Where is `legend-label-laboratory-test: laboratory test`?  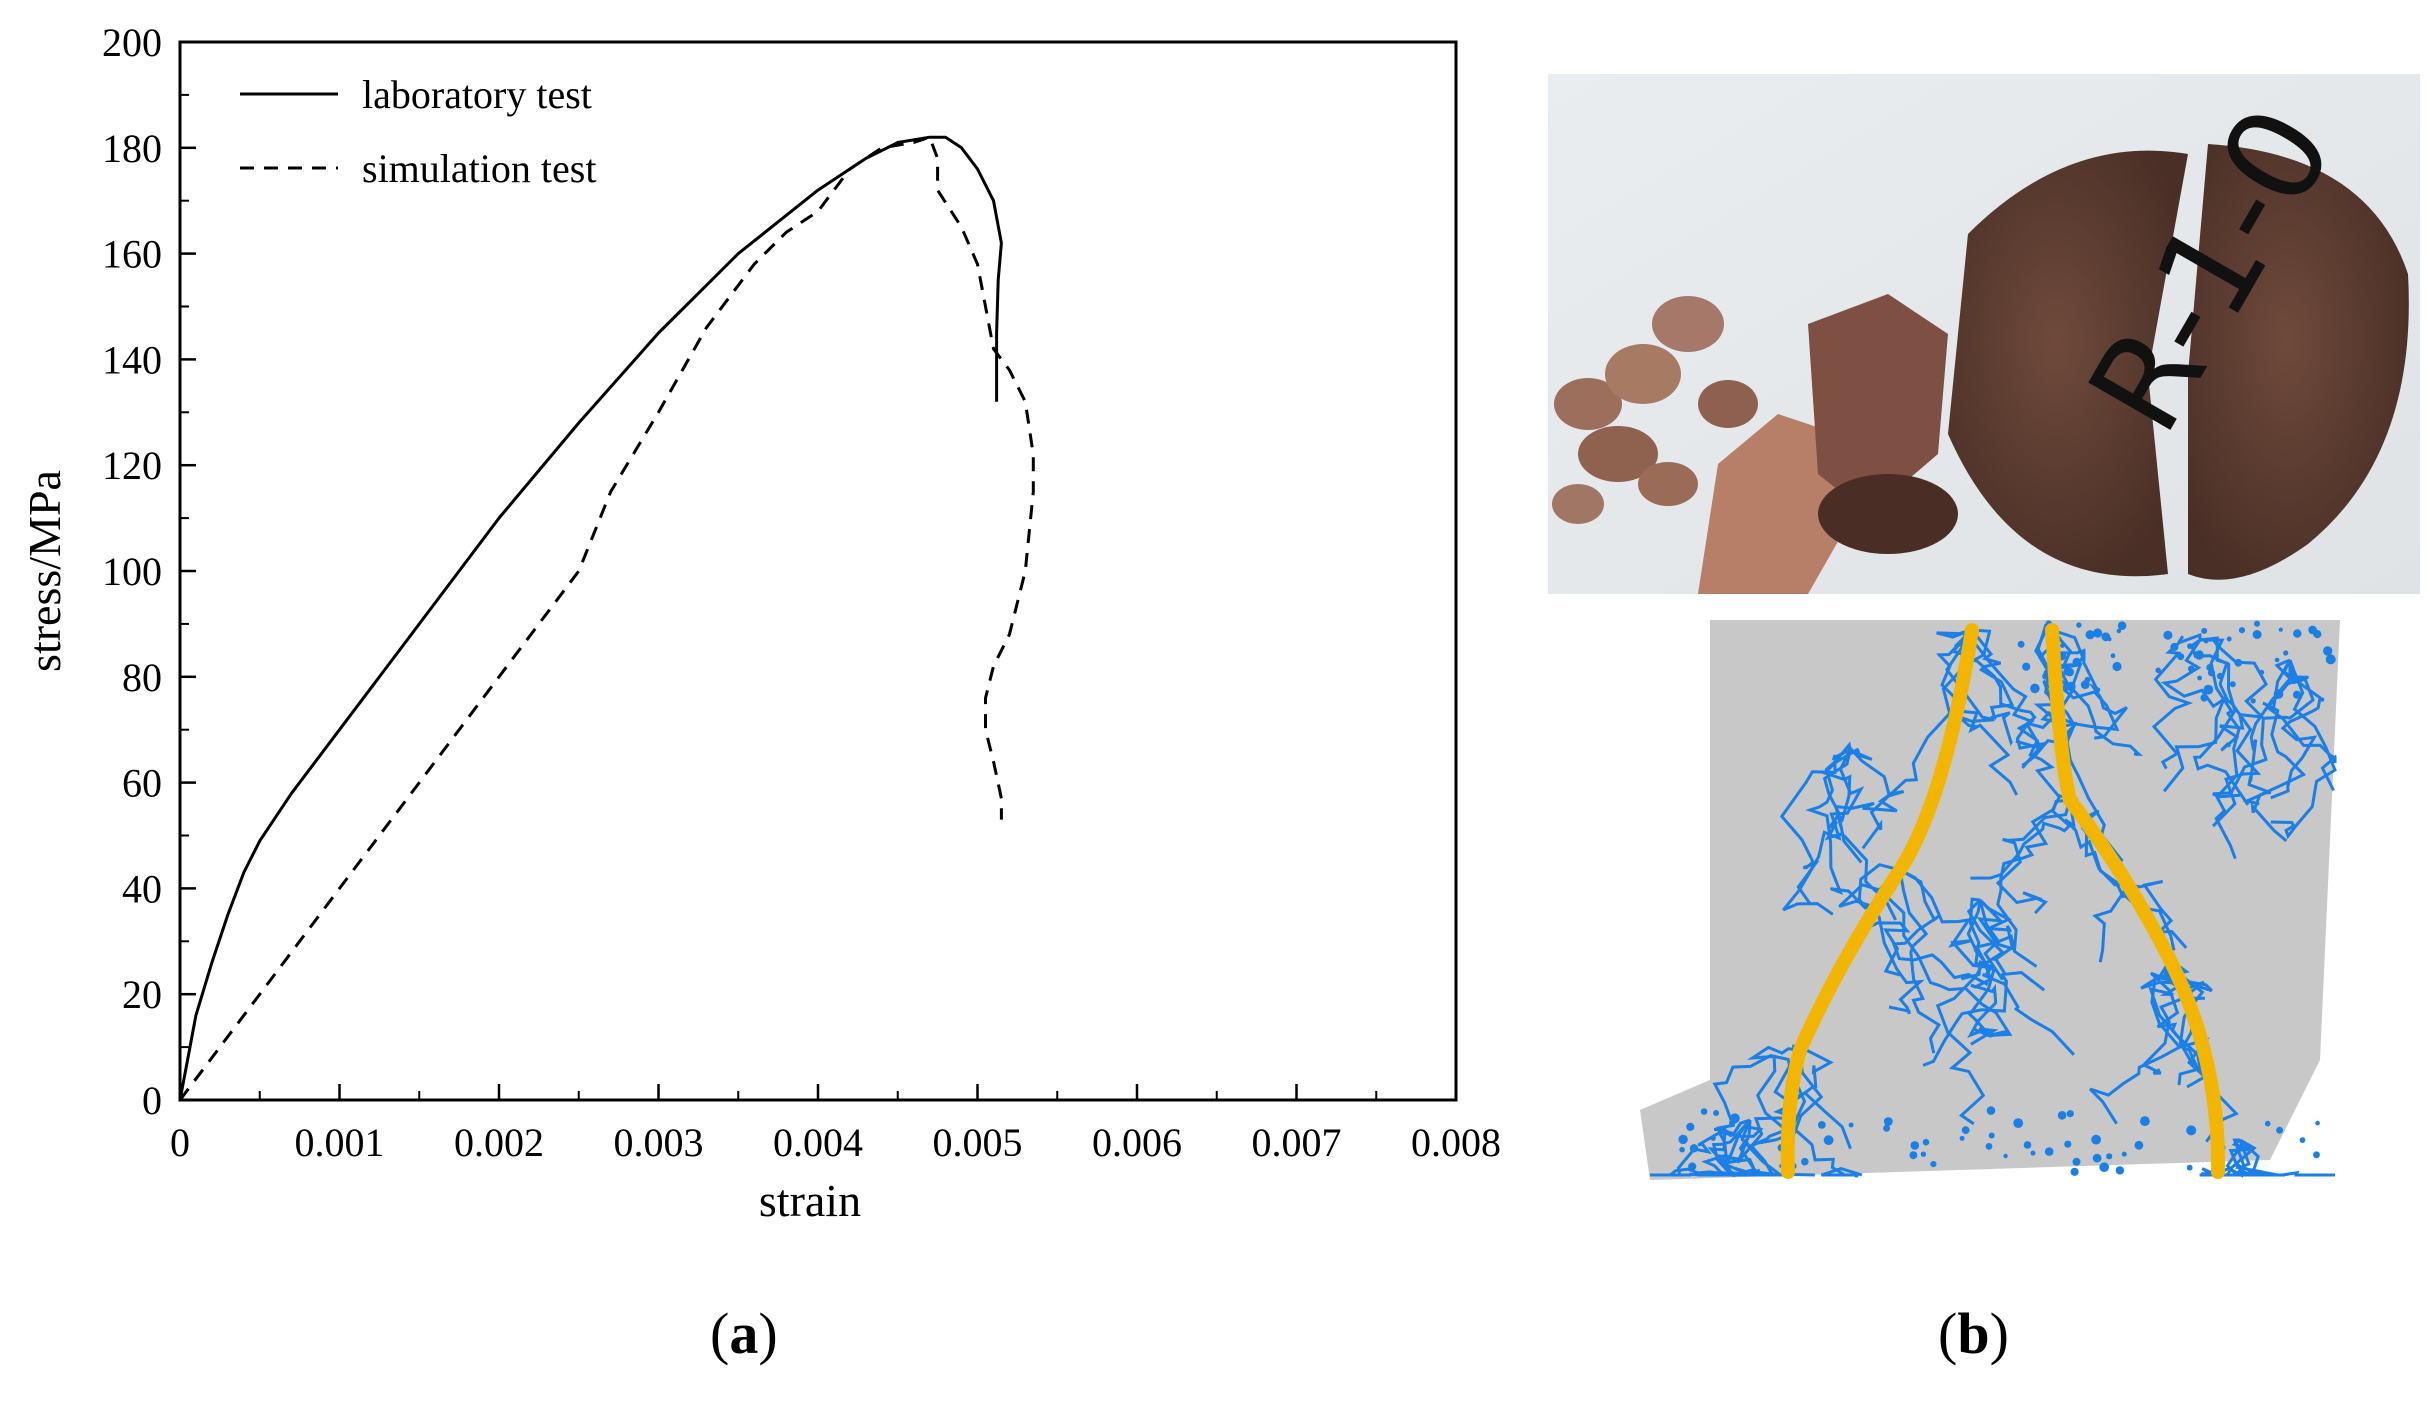
legend-label-laboratory-test: laboratory test is located at coordinates (477, 94).